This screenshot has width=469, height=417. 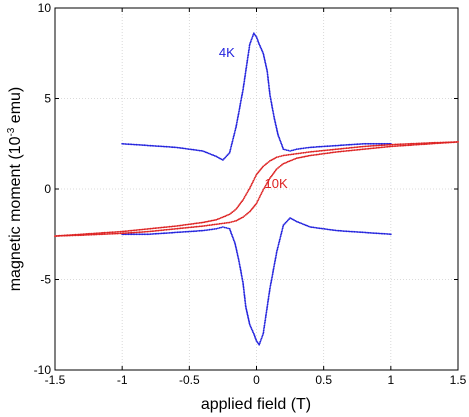 I want to click on x-tick-label: -1.5, so click(x=55, y=380).